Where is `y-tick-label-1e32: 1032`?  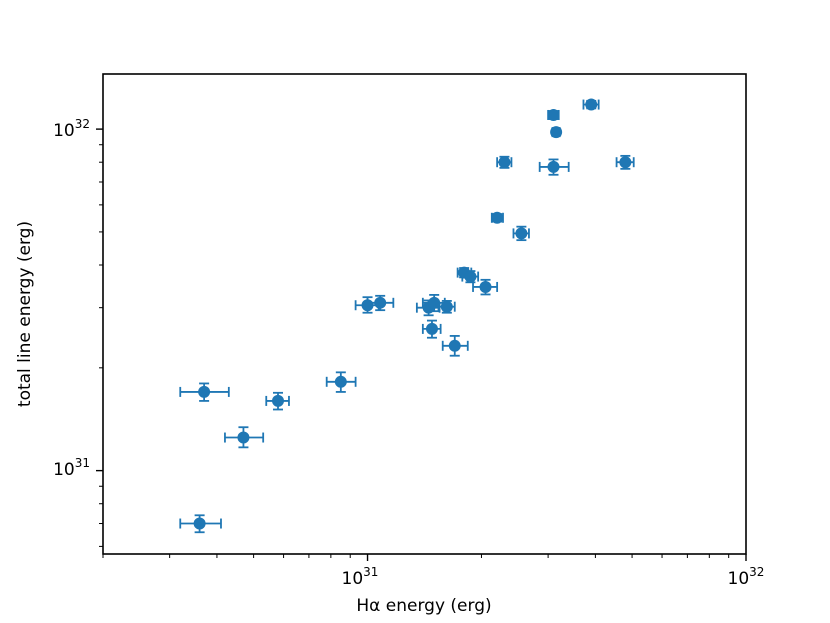 y-tick-label-1e32: 1032 is located at coordinates (71, 129).